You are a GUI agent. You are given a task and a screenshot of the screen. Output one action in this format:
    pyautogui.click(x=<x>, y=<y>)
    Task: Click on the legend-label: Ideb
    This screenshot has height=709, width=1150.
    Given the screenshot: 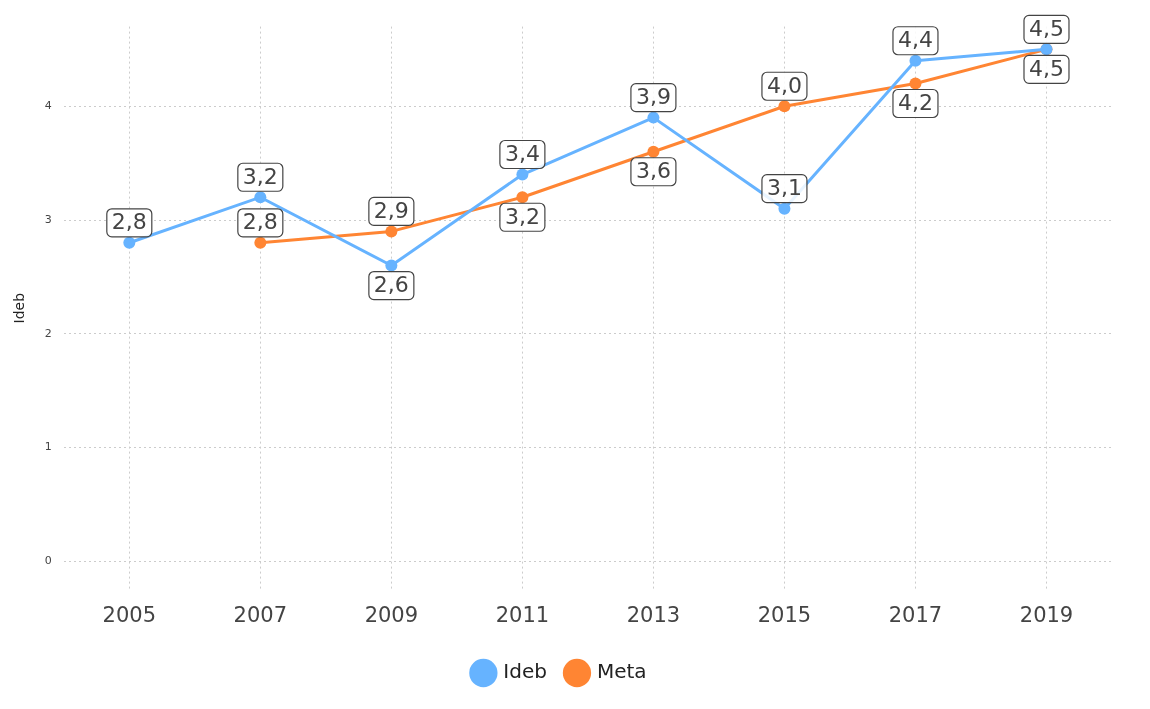 What is the action you would take?
    pyautogui.click(x=525, y=671)
    